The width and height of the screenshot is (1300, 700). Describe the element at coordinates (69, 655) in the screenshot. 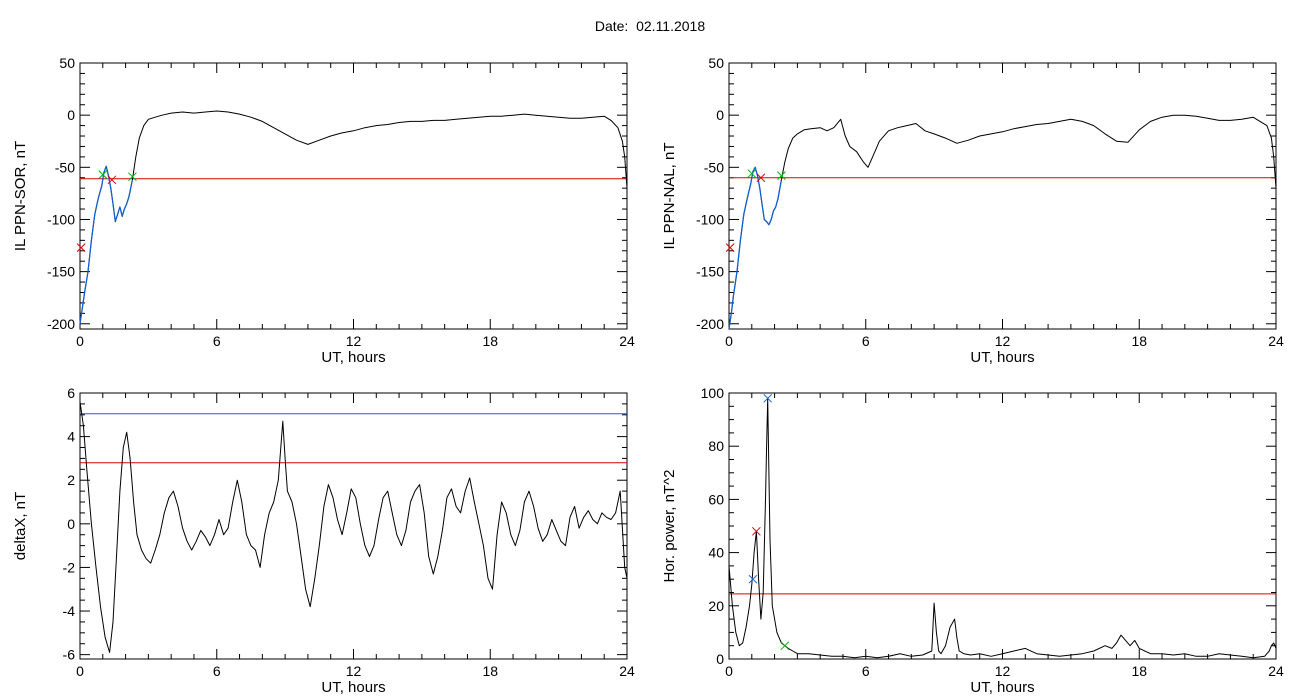

I see `y-tick-label: -6` at that location.